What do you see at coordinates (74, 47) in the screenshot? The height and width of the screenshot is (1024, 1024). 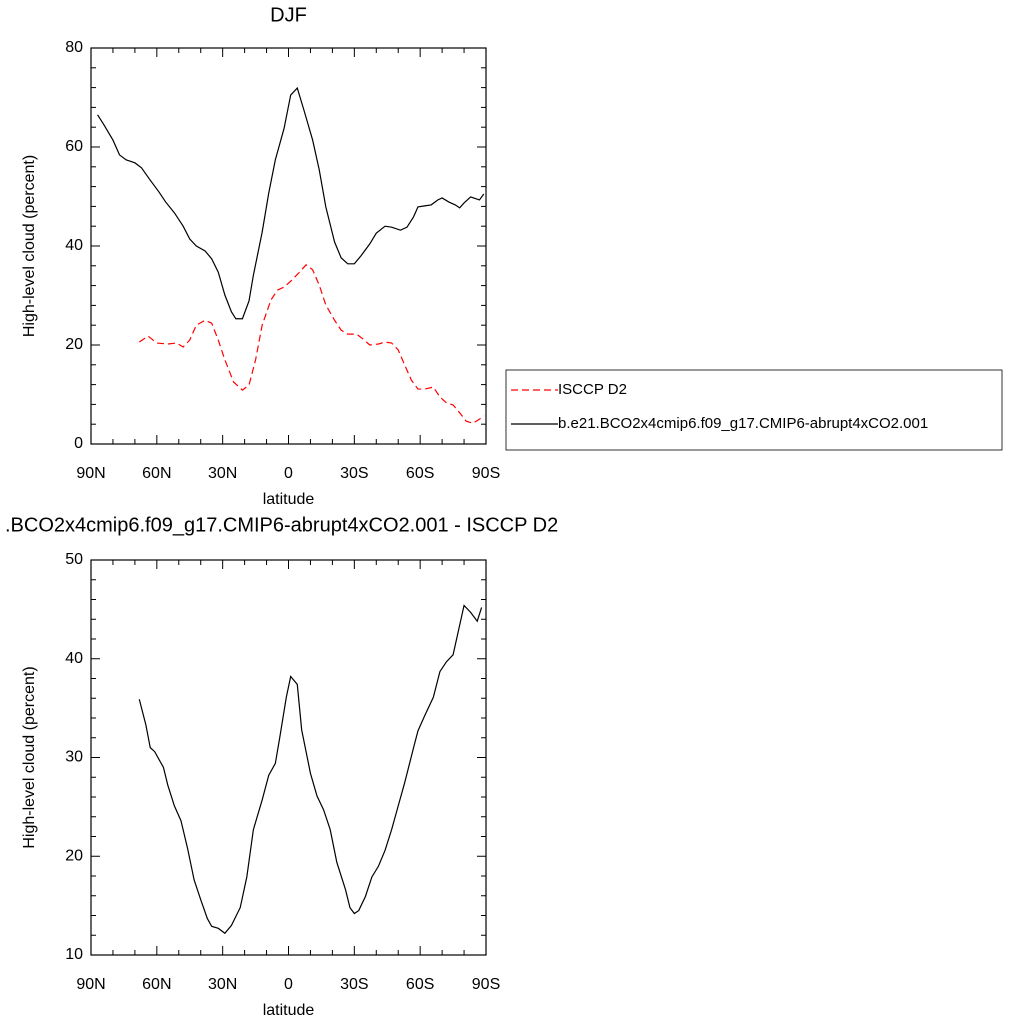 I see `y-tick-label: 80` at bounding box center [74, 47].